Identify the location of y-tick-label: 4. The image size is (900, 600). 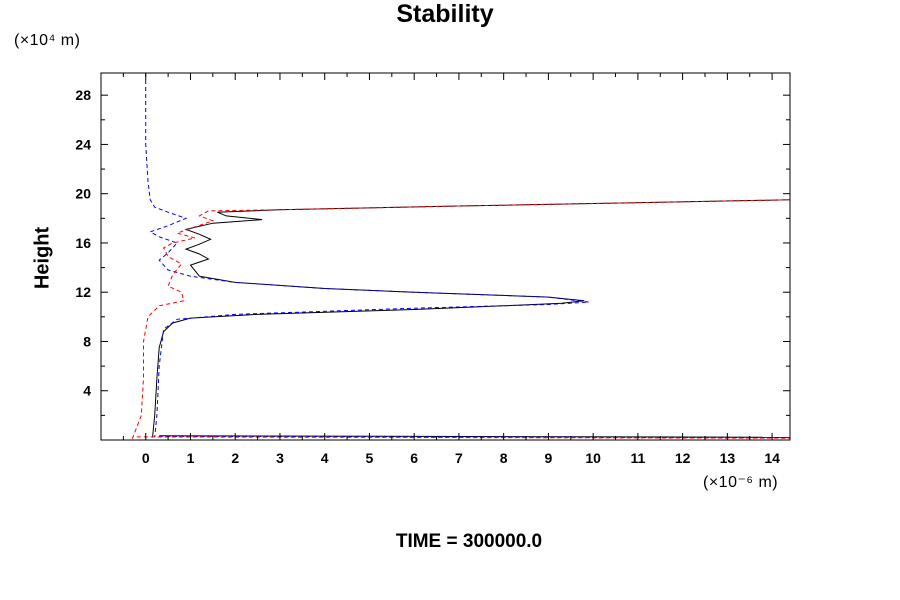
(87, 391).